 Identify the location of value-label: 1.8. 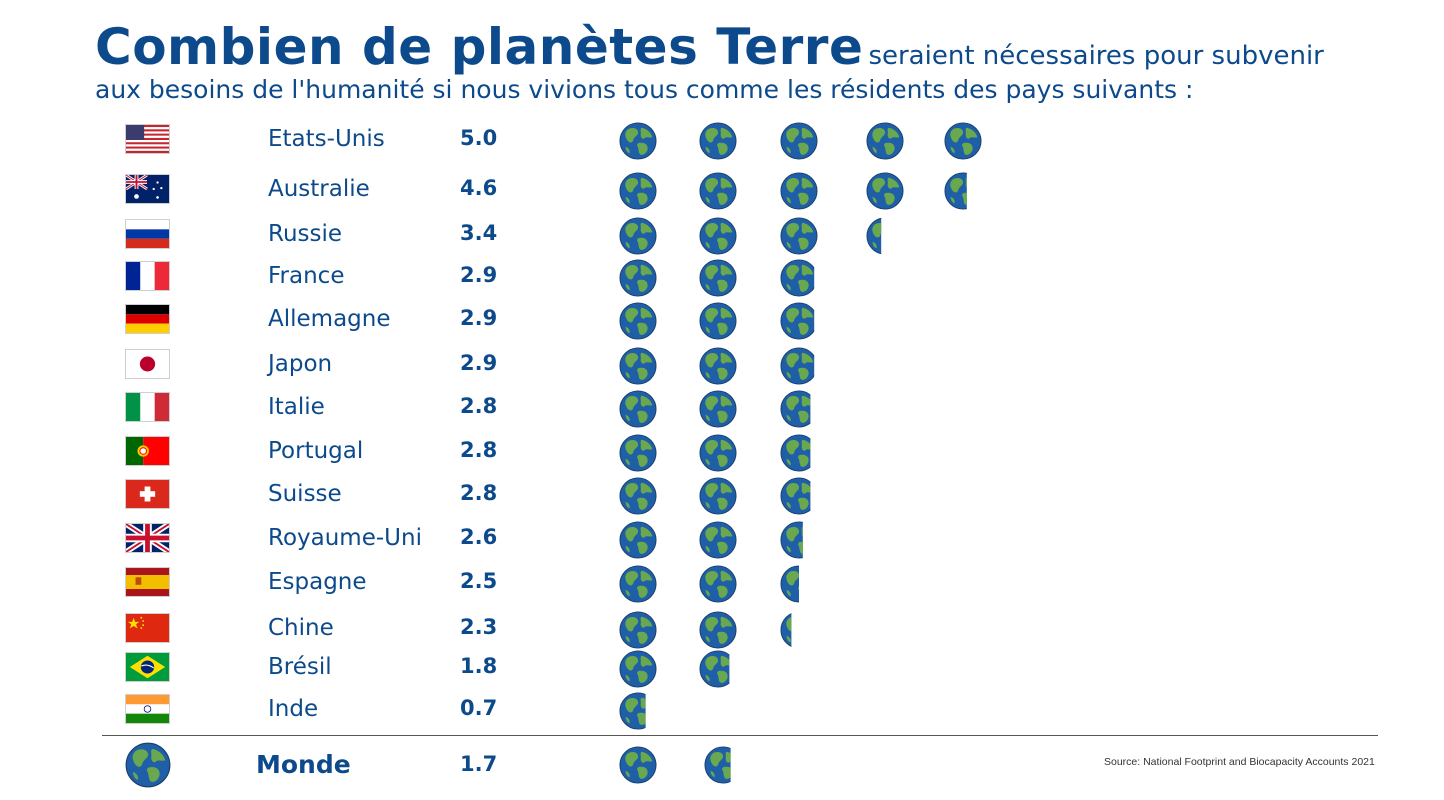
(479, 666).